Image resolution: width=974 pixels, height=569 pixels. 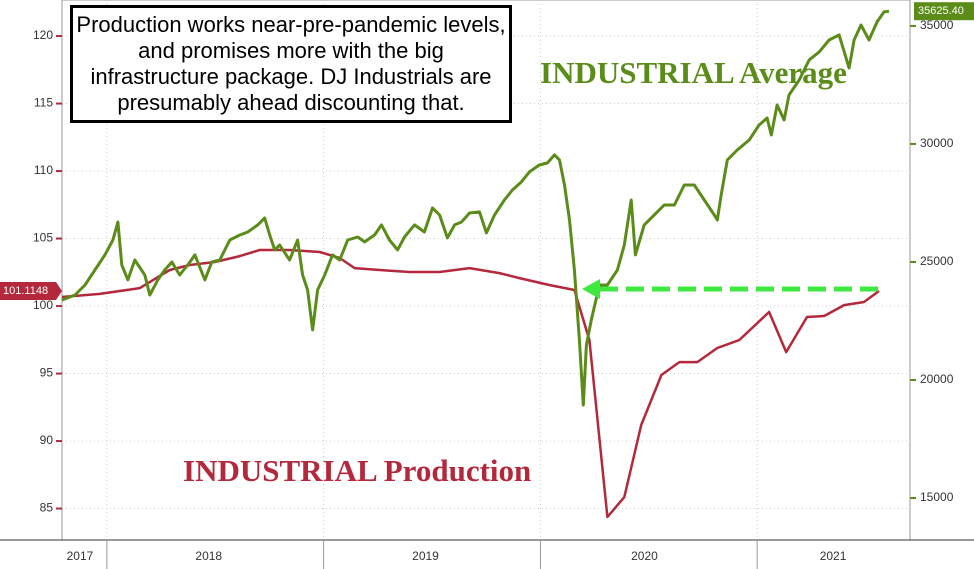 I want to click on y2-tick-label: 25000, so click(x=937, y=261).